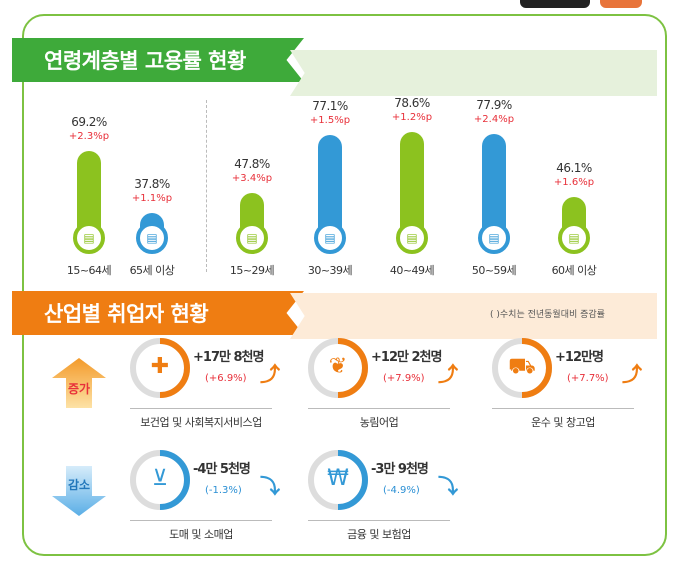  What do you see at coordinates (574, 182) in the screenshot?
I see `change-label: +1.6%p` at bounding box center [574, 182].